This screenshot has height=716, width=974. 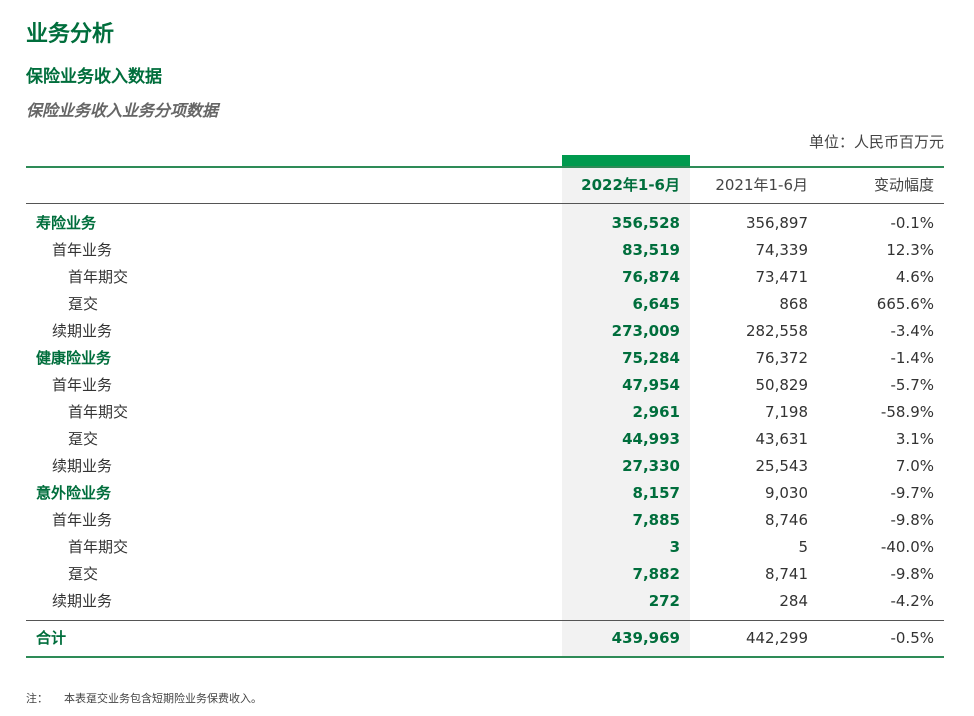 What do you see at coordinates (485, 358) in the screenshot?
I see `table-row: 健康险业务 75,284 76,372 -1.4%` at bounding box center [485, 358].